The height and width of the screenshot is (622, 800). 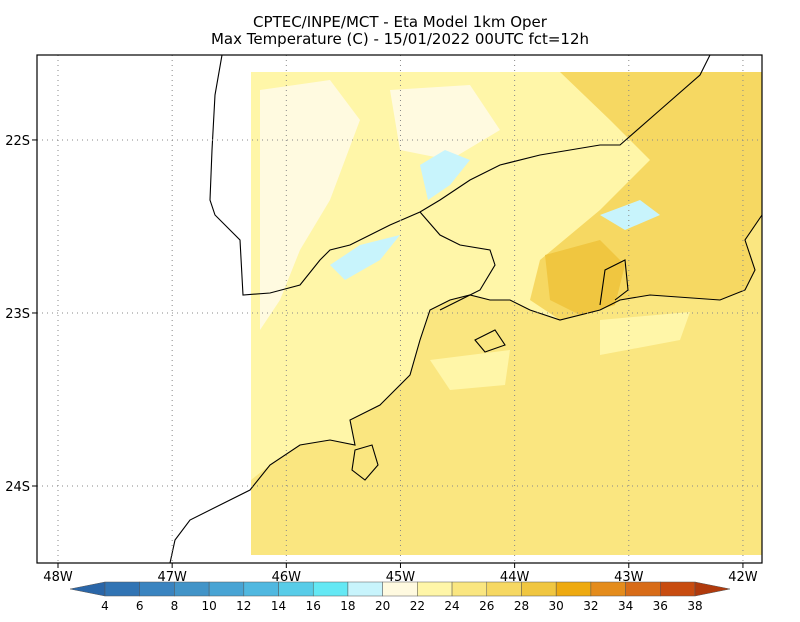 I want to click on x-tick-label: 48W, so click(x=58, y=577).